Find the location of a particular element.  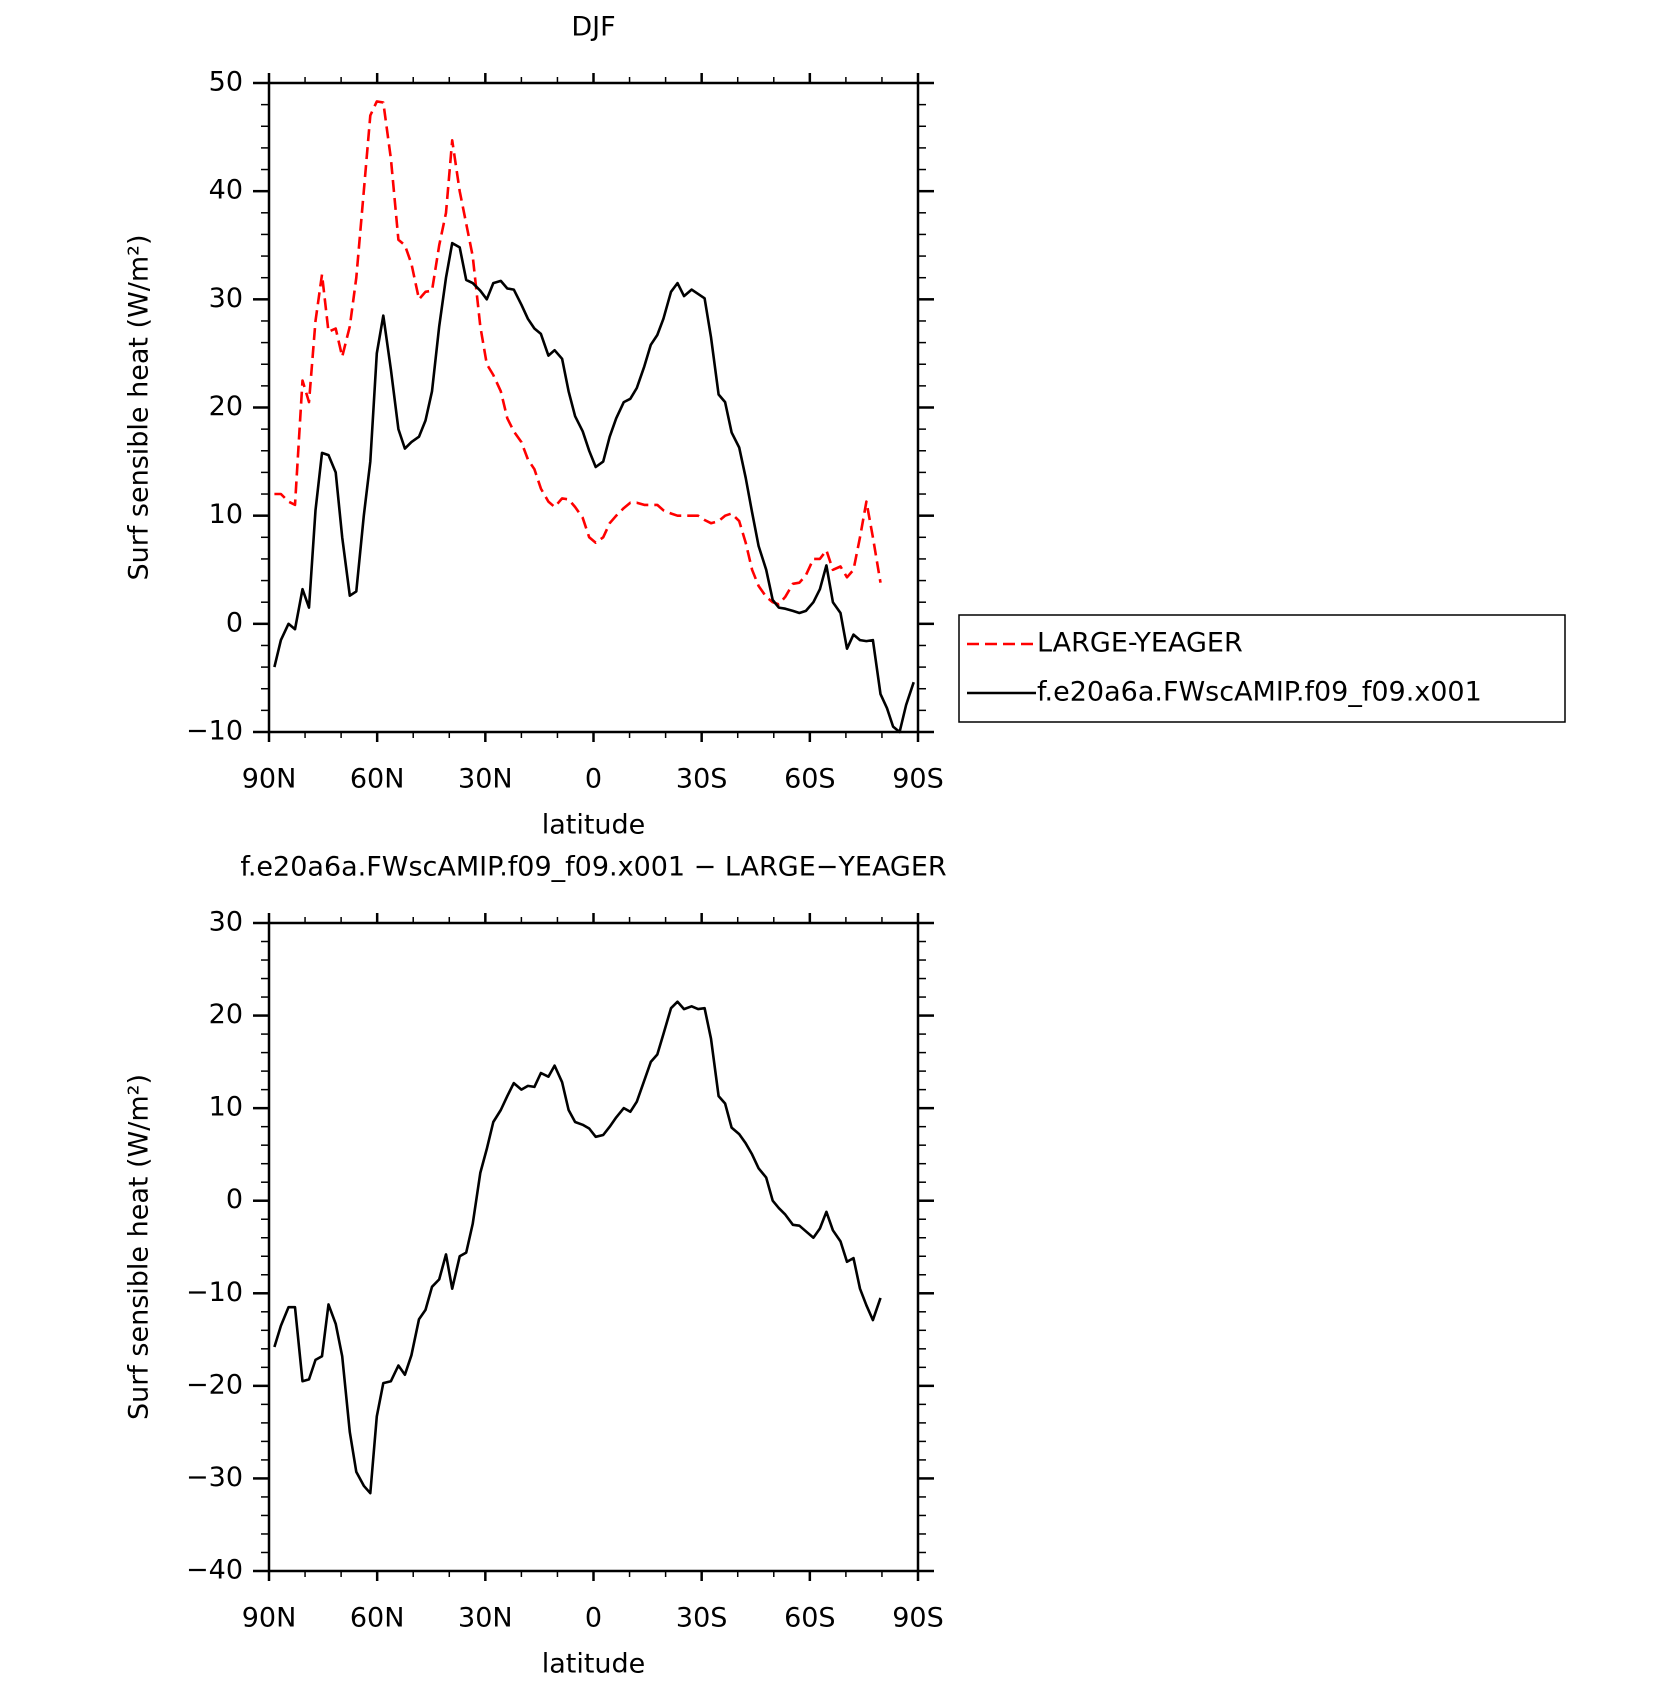

y-tick-label: 40 is located at coordinates (226, 190).